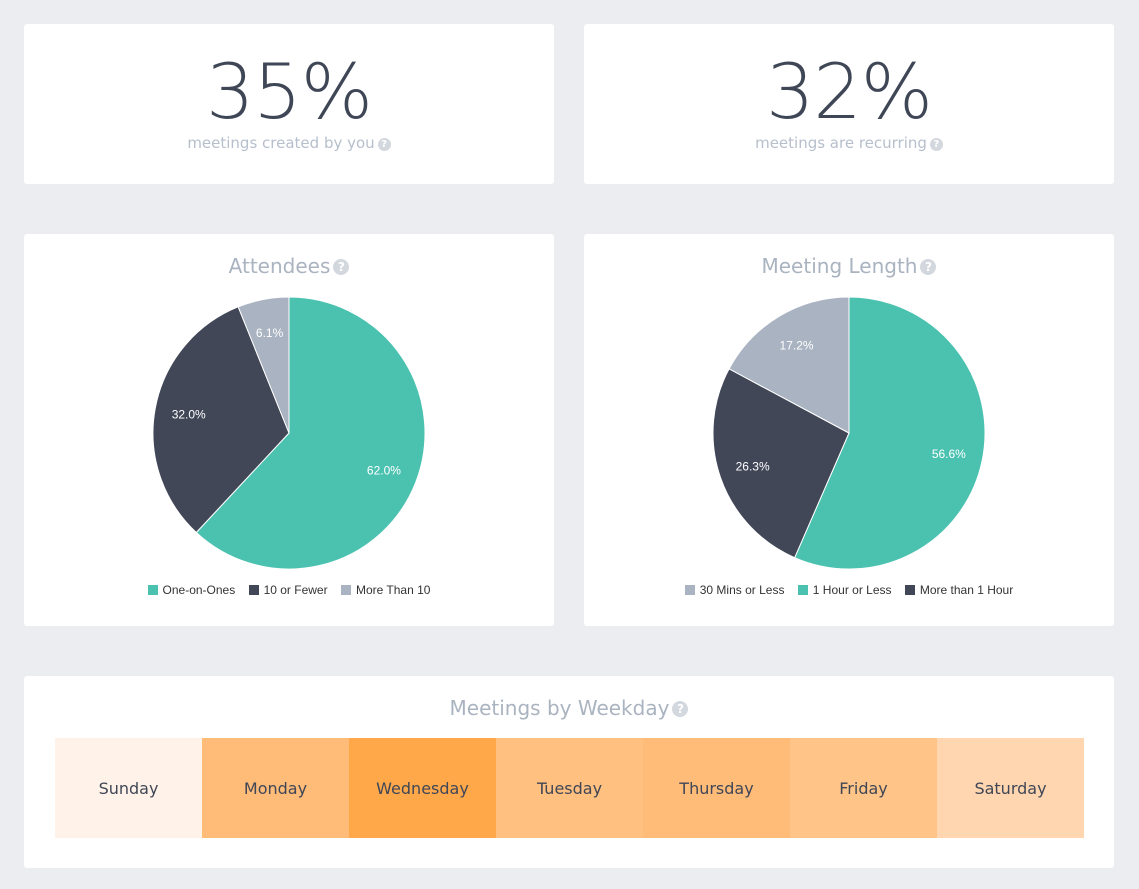 The width and height of the screenshot is (1139, 889). I want to click on stat-value: 32%, so click(849, 91).